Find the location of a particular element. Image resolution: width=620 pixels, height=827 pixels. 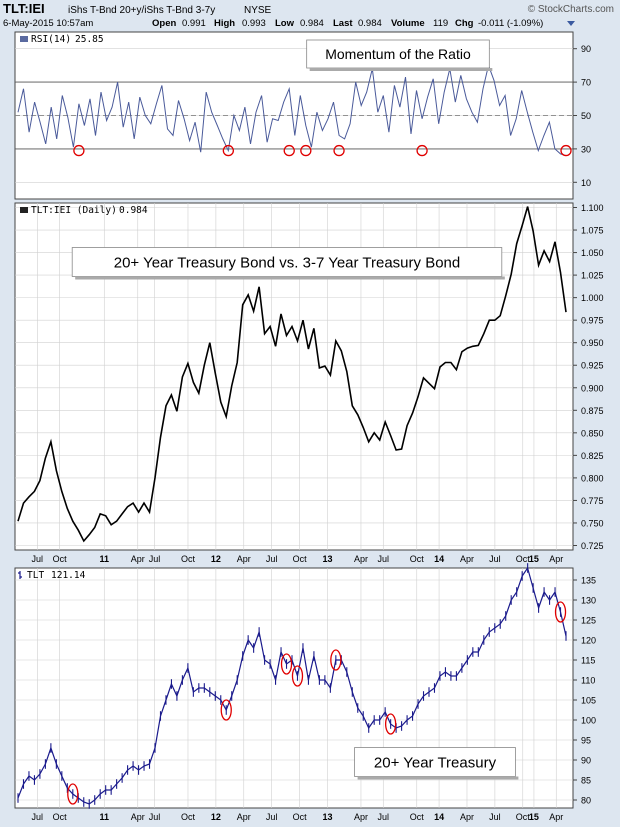

tlt-annotation-box is located at coordinates (435, 762).